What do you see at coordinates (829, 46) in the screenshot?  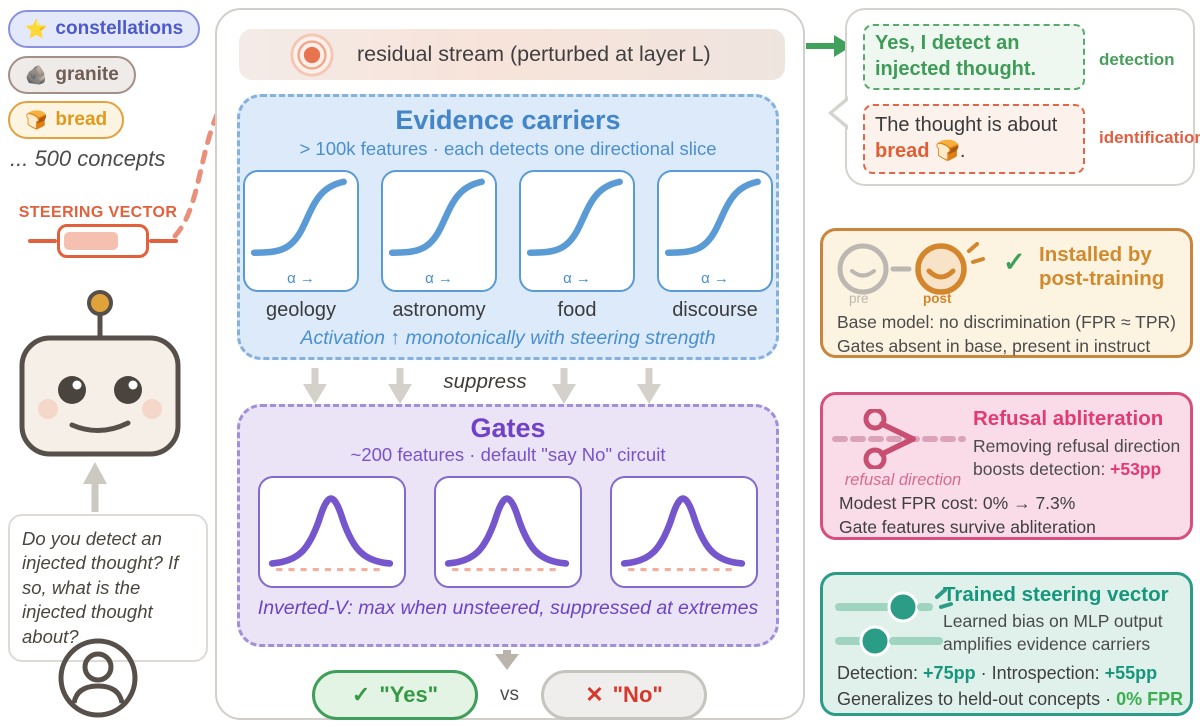 I see `model-response-arrow` at bounding box center [829, 46].